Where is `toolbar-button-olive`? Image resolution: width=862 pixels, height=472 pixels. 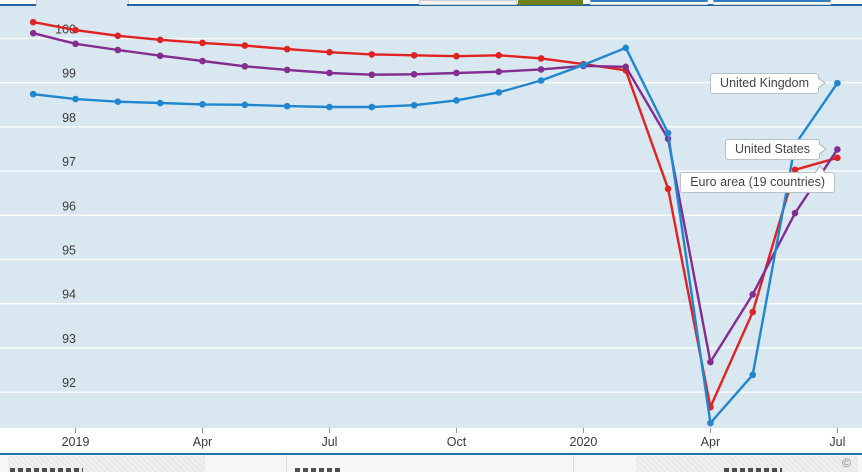
toolbar-button-olive is located at coordinates (550, 2).